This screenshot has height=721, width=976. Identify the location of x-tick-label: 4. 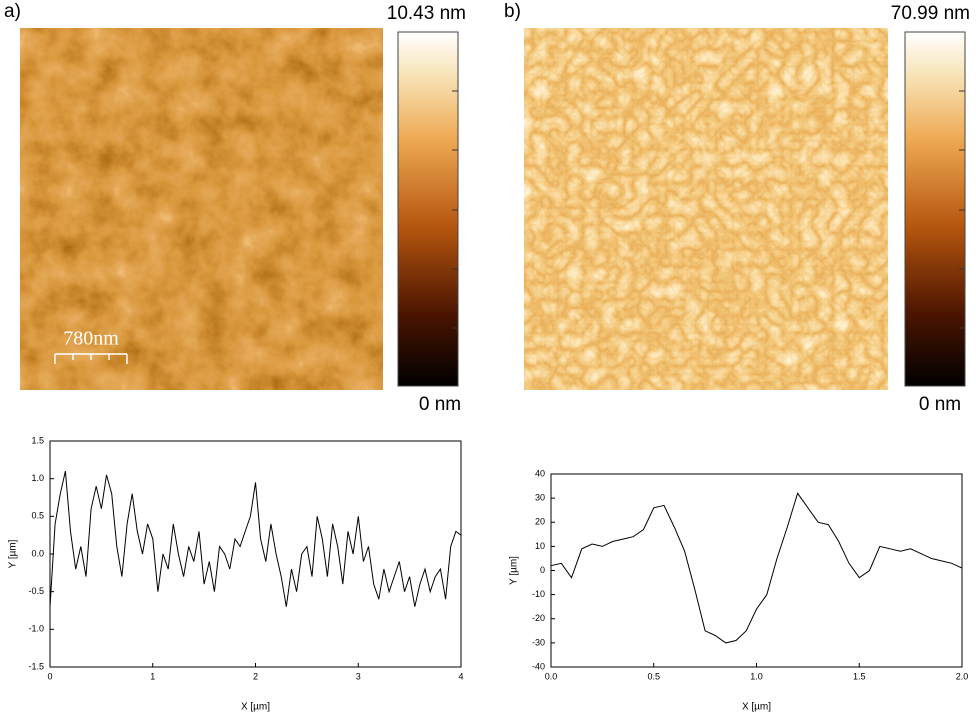
(460, 676).